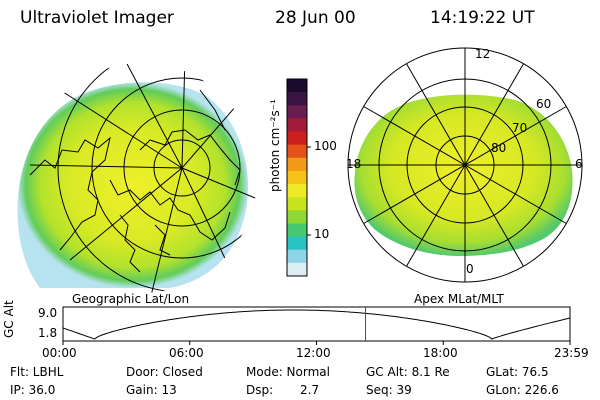  I want to click on time-tick-1200: 12:00, so click(313, 353).